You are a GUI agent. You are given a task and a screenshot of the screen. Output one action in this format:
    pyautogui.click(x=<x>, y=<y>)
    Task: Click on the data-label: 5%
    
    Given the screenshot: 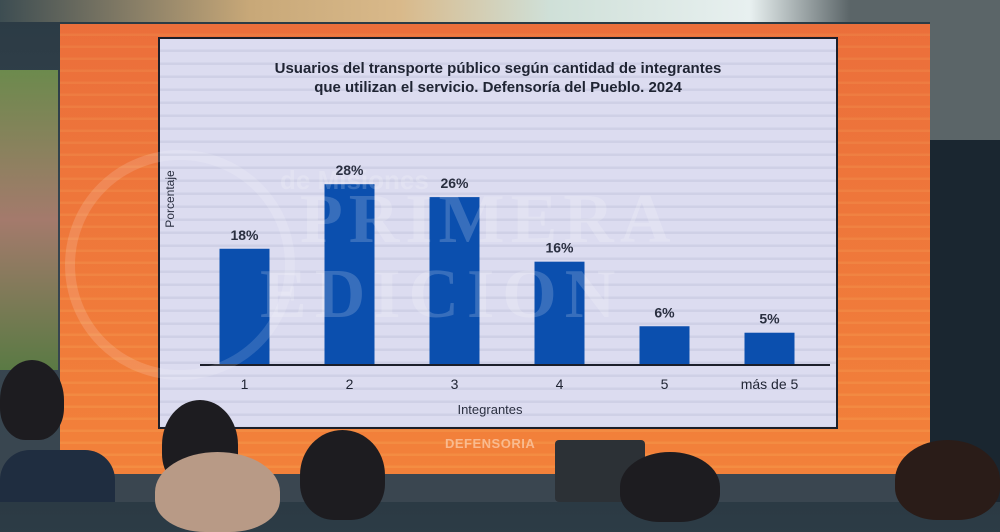 What is the action you would take?
    pyautogui.click(x=769, y=319)
    